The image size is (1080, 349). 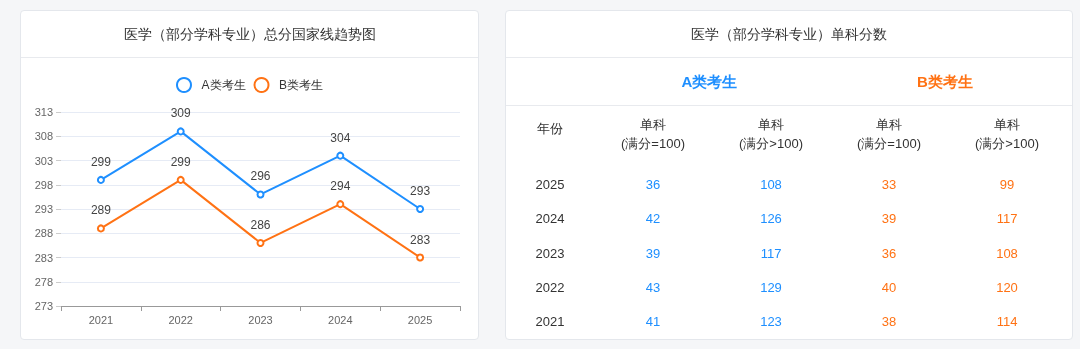 What do you see at coordinates (1007, 322) in the screenshot?
I see `data-label: 114` at bounding box center [1007, 322].